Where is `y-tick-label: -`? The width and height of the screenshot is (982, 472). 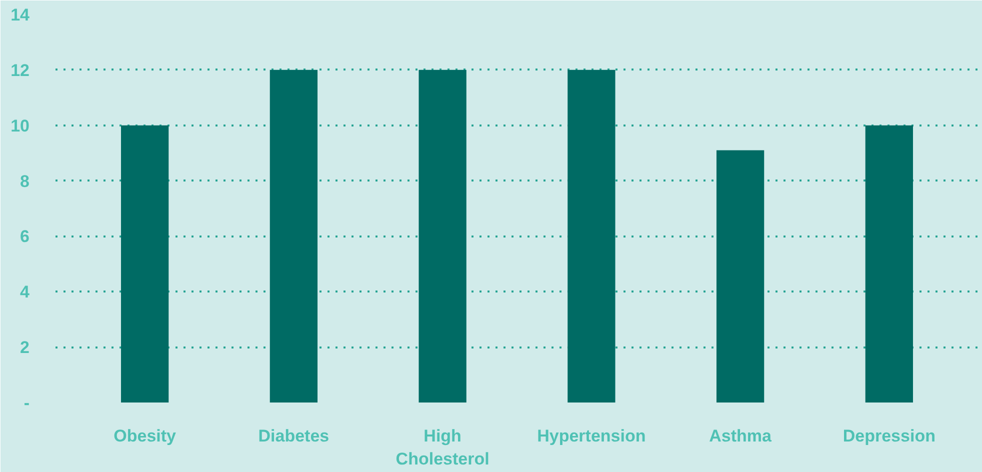 y-tick-label: - is located at coordinates (27, 403).